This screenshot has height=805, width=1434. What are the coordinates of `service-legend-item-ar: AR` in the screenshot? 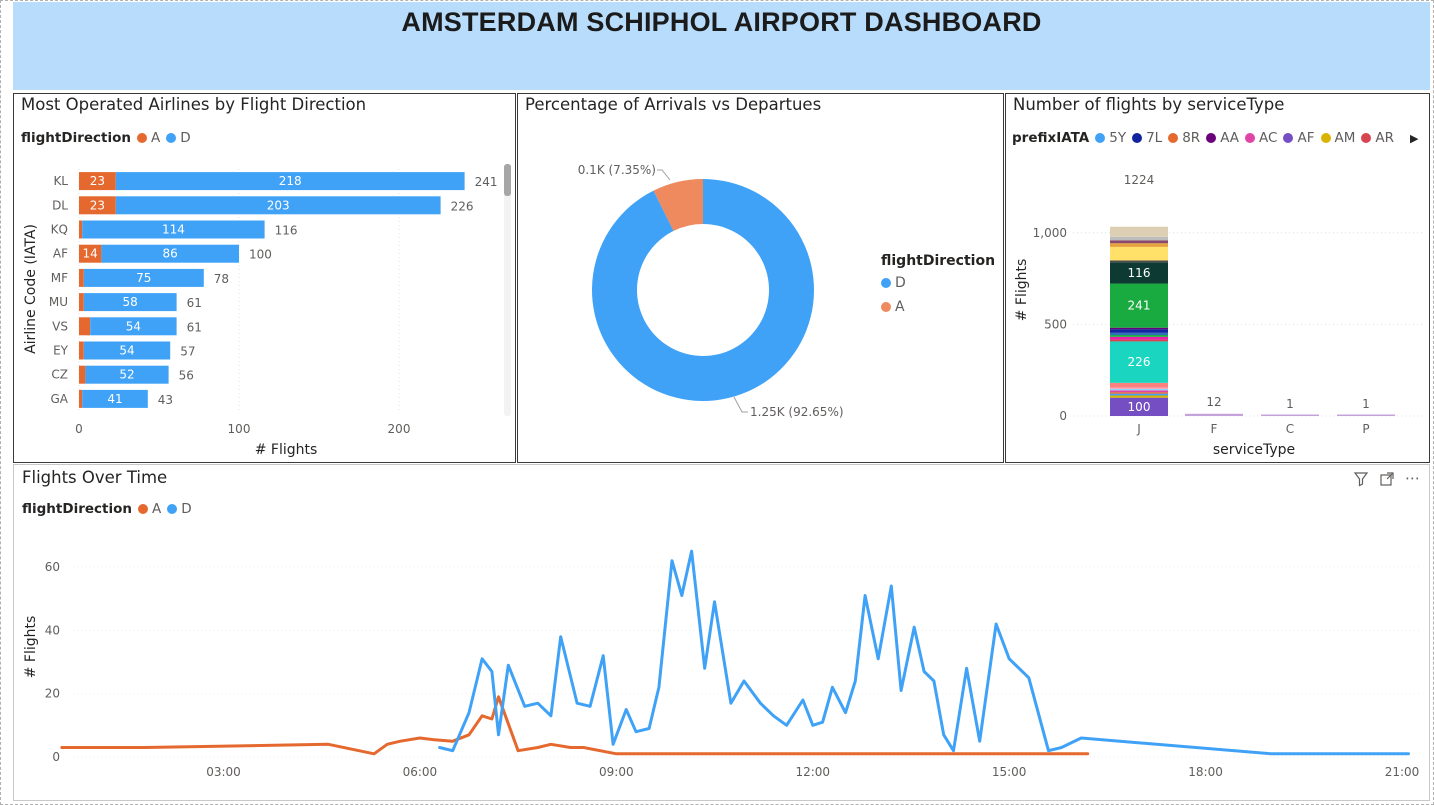 It's located at (1377, 138).